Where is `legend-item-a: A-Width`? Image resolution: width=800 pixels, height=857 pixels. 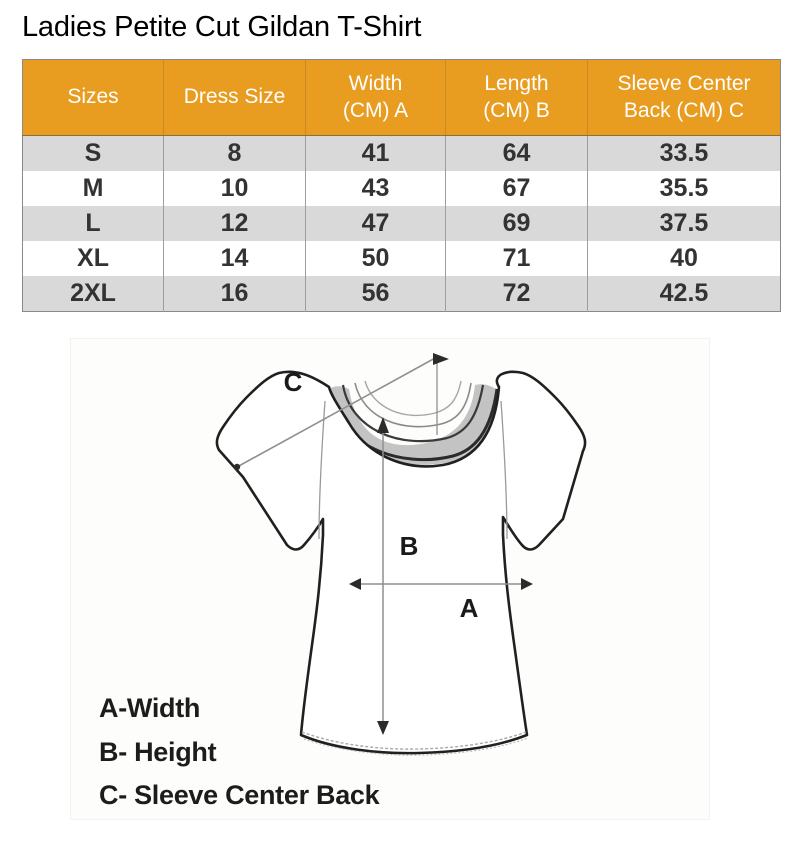 legend-item-a: A-Width is located at coordinates (150, 708).